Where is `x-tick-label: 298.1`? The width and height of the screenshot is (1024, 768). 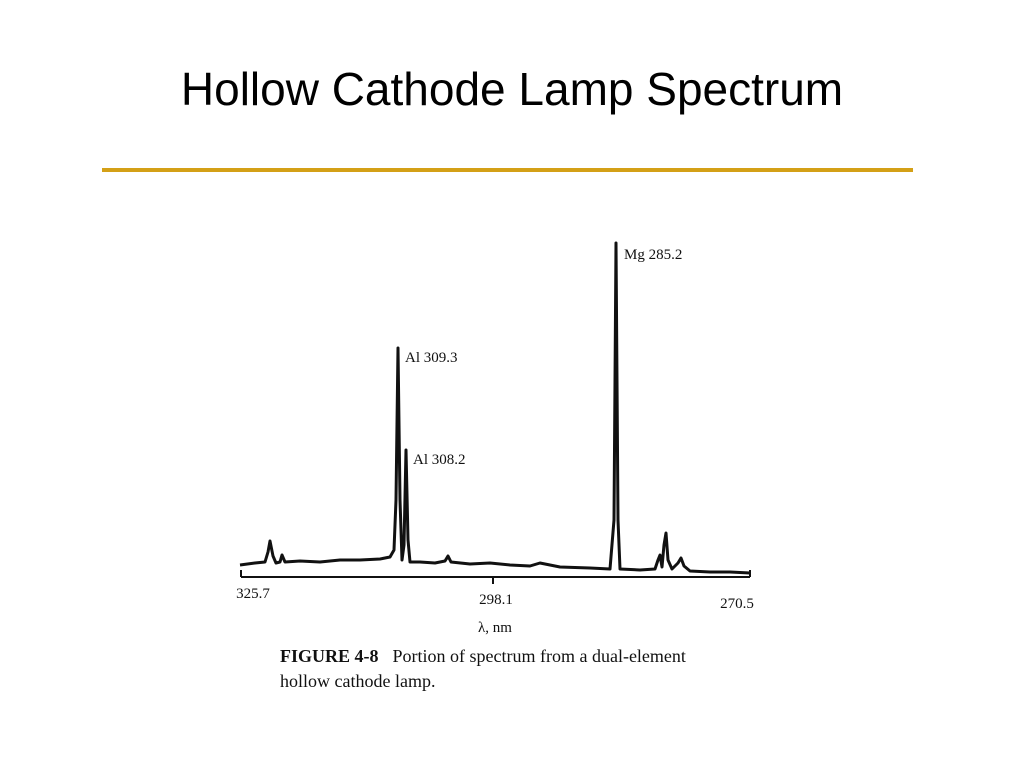 x-tick-label: 298.1 is located at coordinates (496, 600).